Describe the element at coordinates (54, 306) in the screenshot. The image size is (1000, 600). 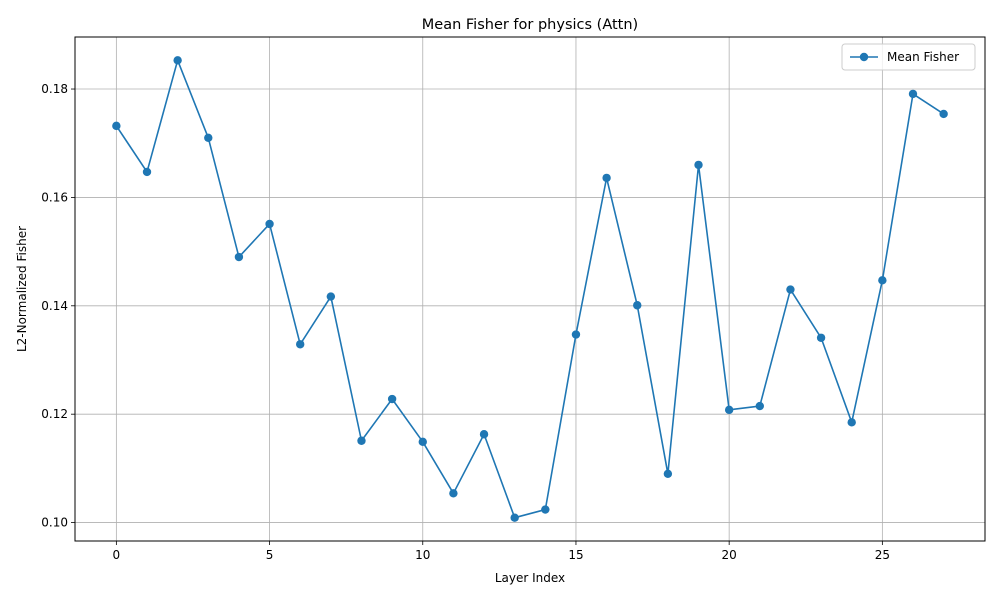
I see `y-tick-label: 0.14` at that location.